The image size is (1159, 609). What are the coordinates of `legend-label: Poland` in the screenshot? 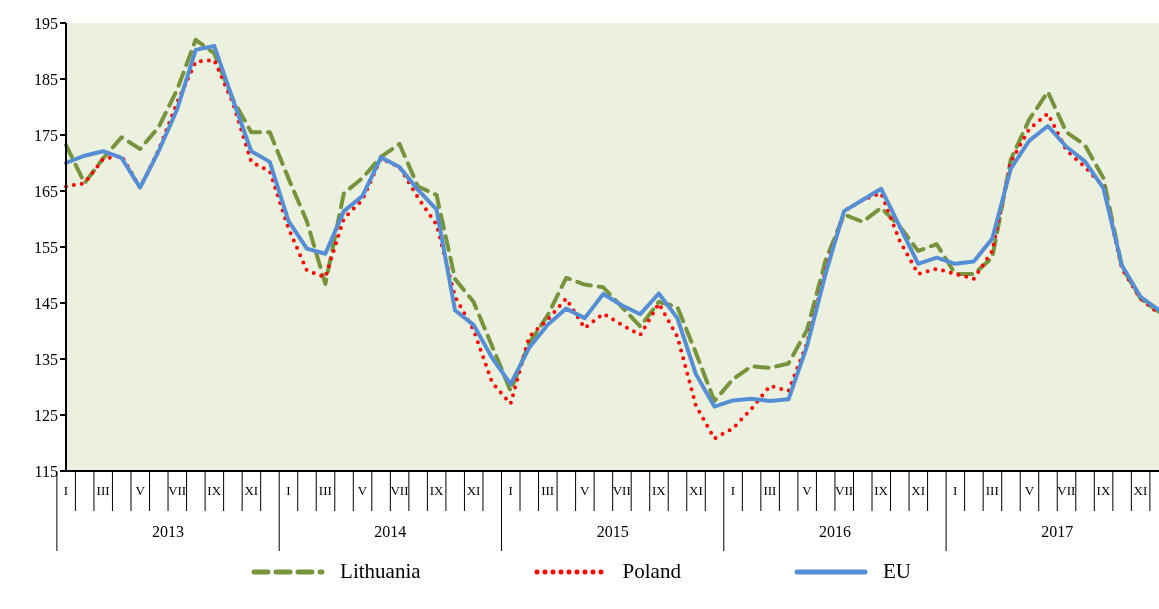 It's located at (651, 571).